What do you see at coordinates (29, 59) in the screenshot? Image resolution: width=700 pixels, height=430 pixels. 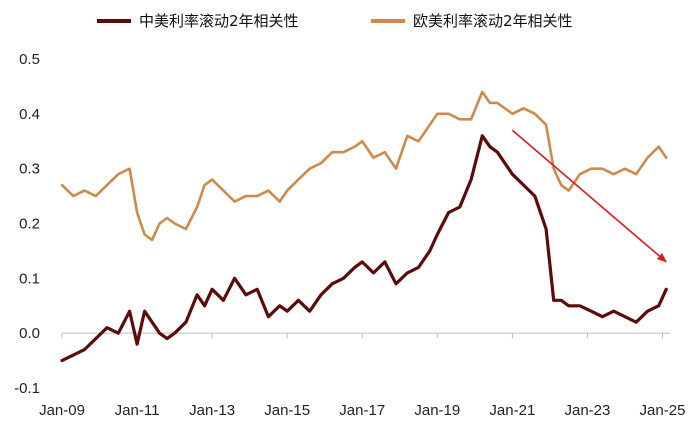 I see `y-tick-label: 0.5` at bounding box center [29, 59].